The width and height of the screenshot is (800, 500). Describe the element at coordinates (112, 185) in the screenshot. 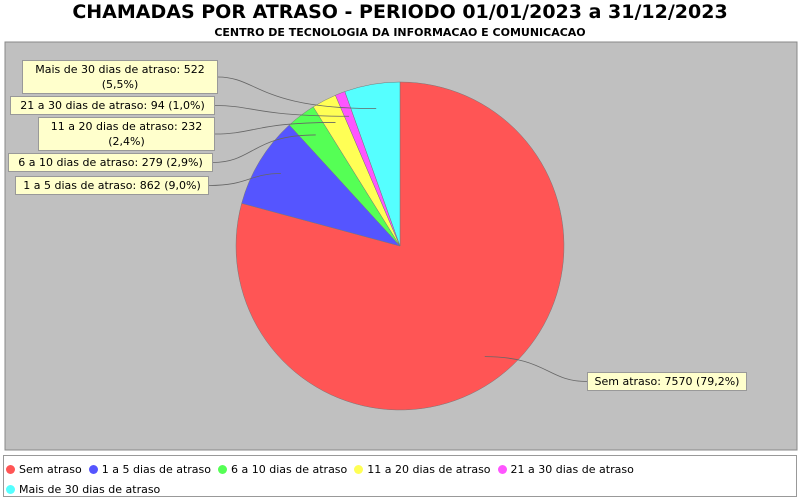

I see `slice-label: 1 a 5 dias de atraso: 862 (9,0%)` at that location.